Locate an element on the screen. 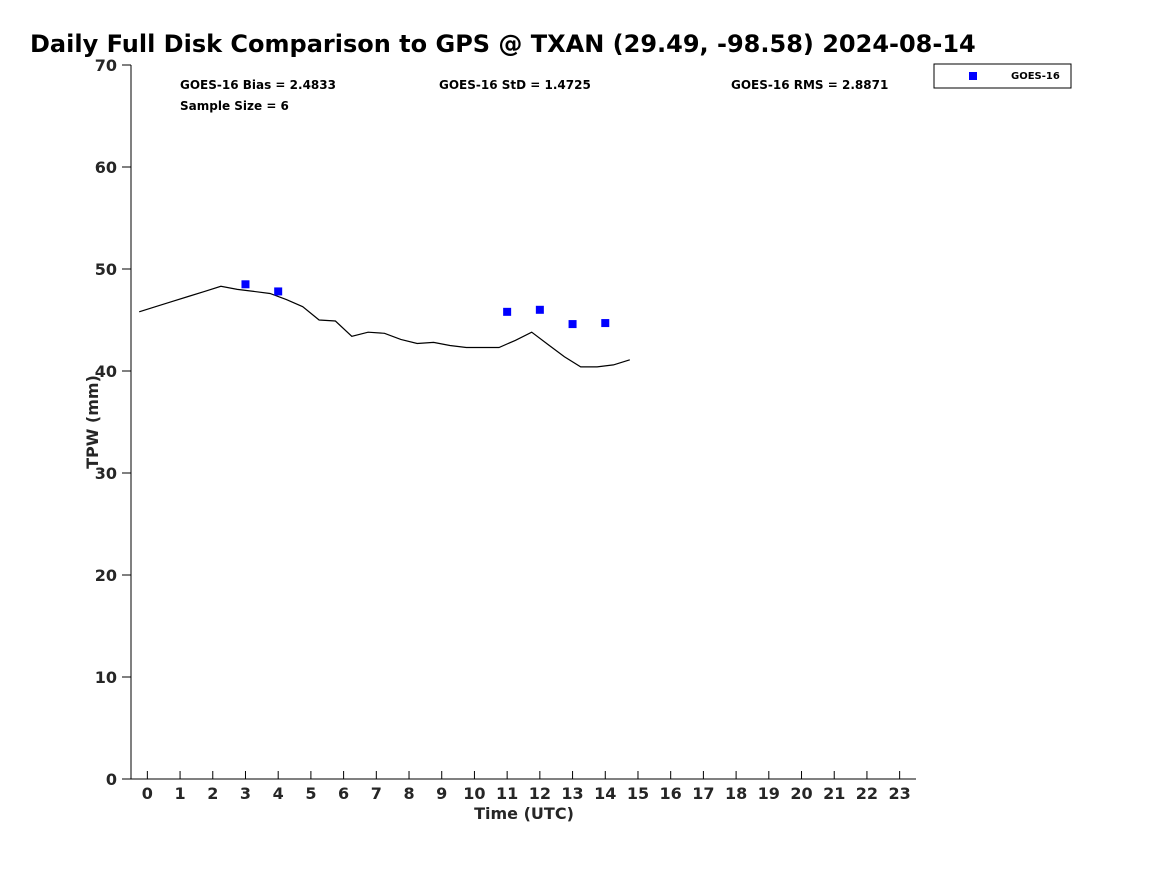 The image size is (1167, 875). x-tick-label: 3 is located at coordinates (245, 793).